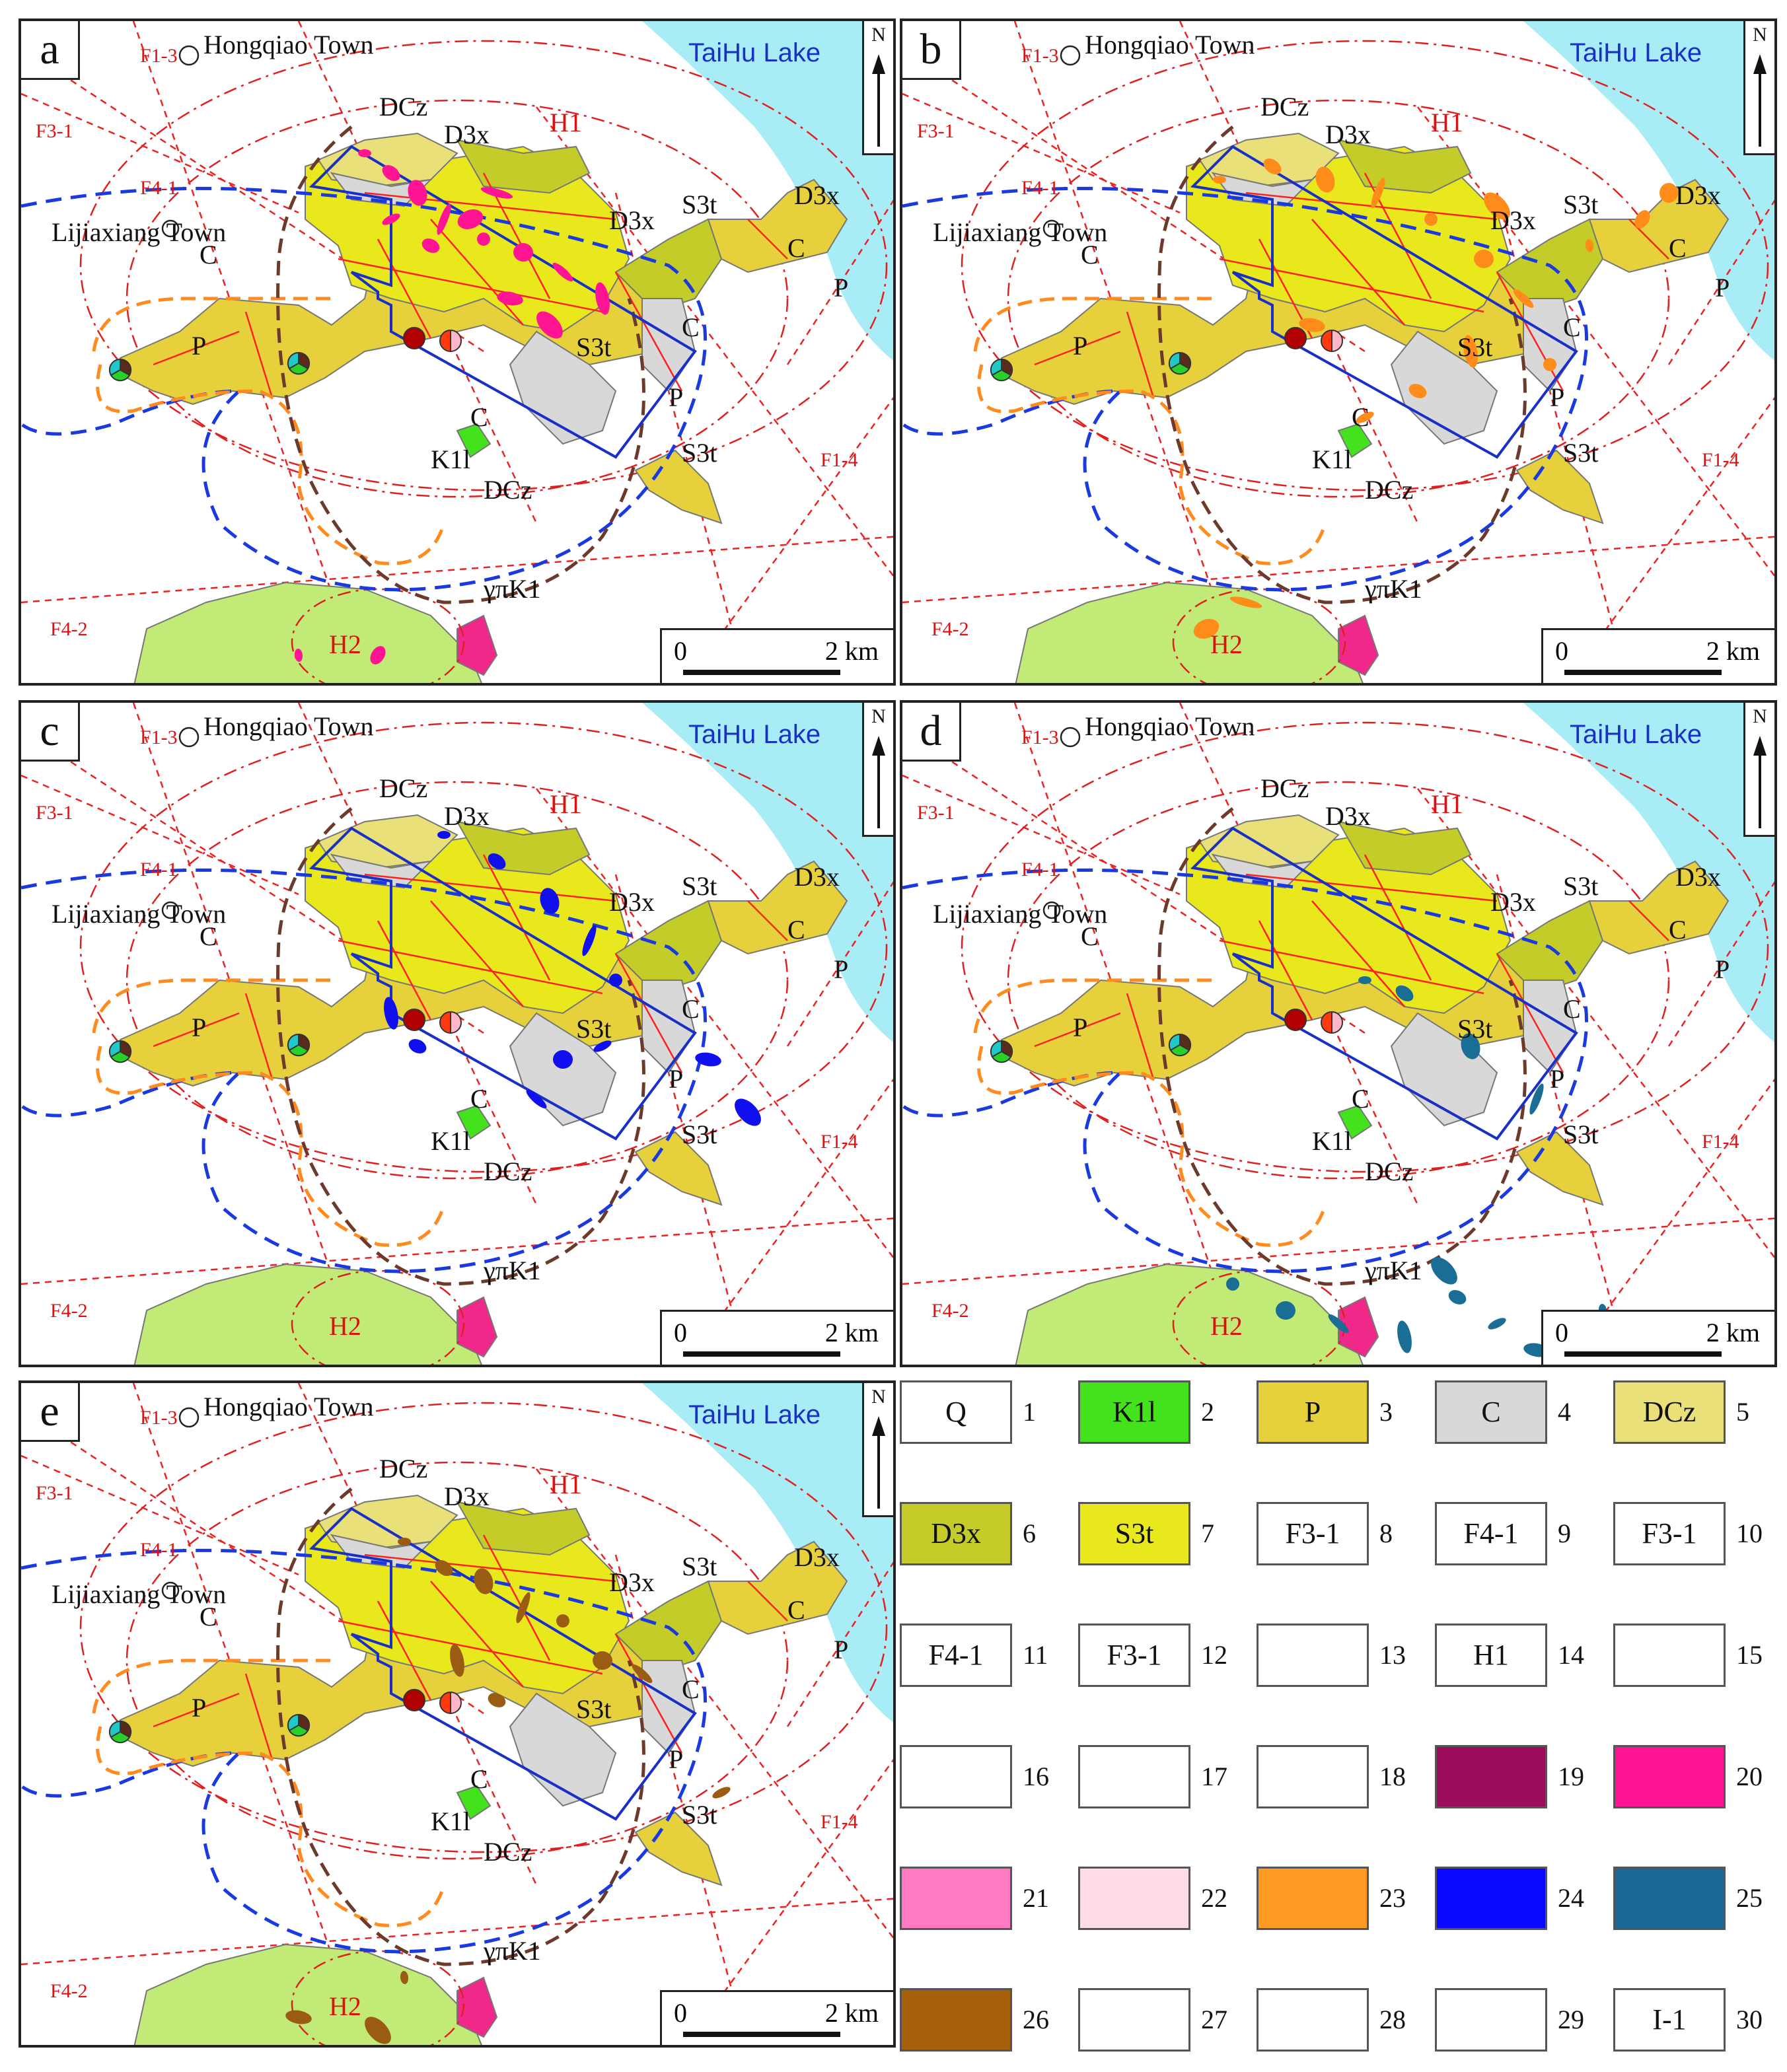 The image size is (1787, 2072). Describe the element at coordinates (1491, 1655) in the screenshot. I see `legend-swatch-text: H1` at that location.